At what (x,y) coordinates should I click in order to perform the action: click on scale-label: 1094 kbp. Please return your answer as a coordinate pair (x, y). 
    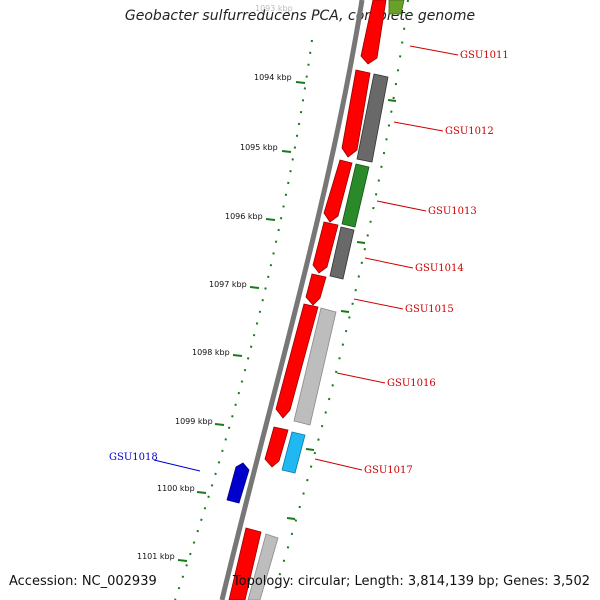
    Looking at the image, I should click on (273, 77).